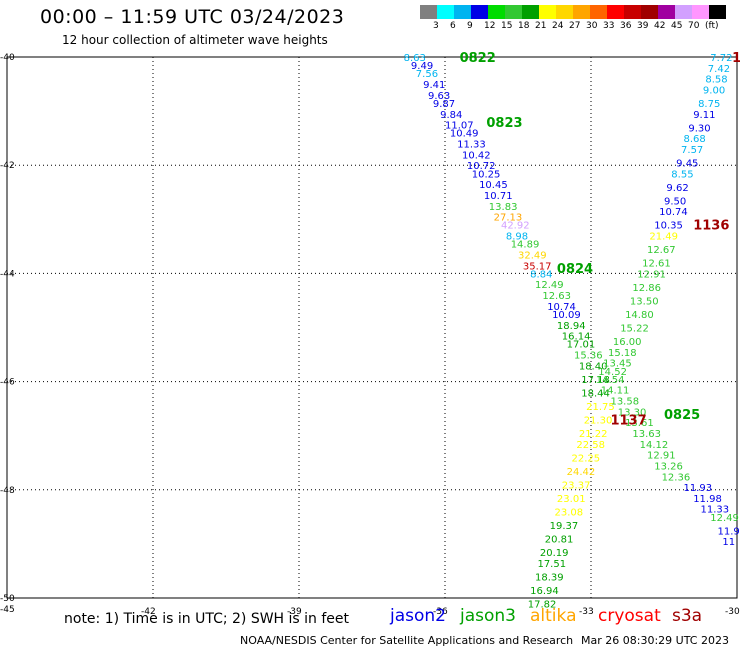  What do you see at coordinates (556, 296) in the screenshot?
I see `wave-height-label: 12.63` at bounding box center [556, 296].